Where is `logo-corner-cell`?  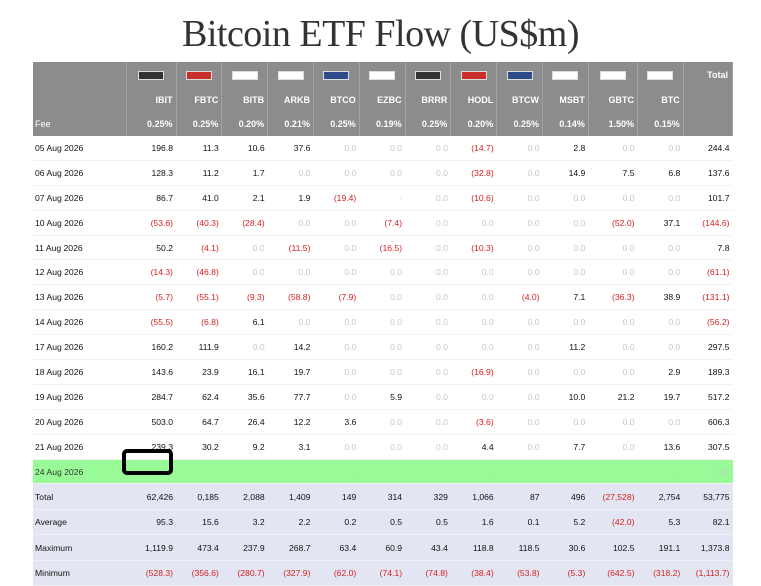 logo-corner-cell is located at coordinates (80, 75).